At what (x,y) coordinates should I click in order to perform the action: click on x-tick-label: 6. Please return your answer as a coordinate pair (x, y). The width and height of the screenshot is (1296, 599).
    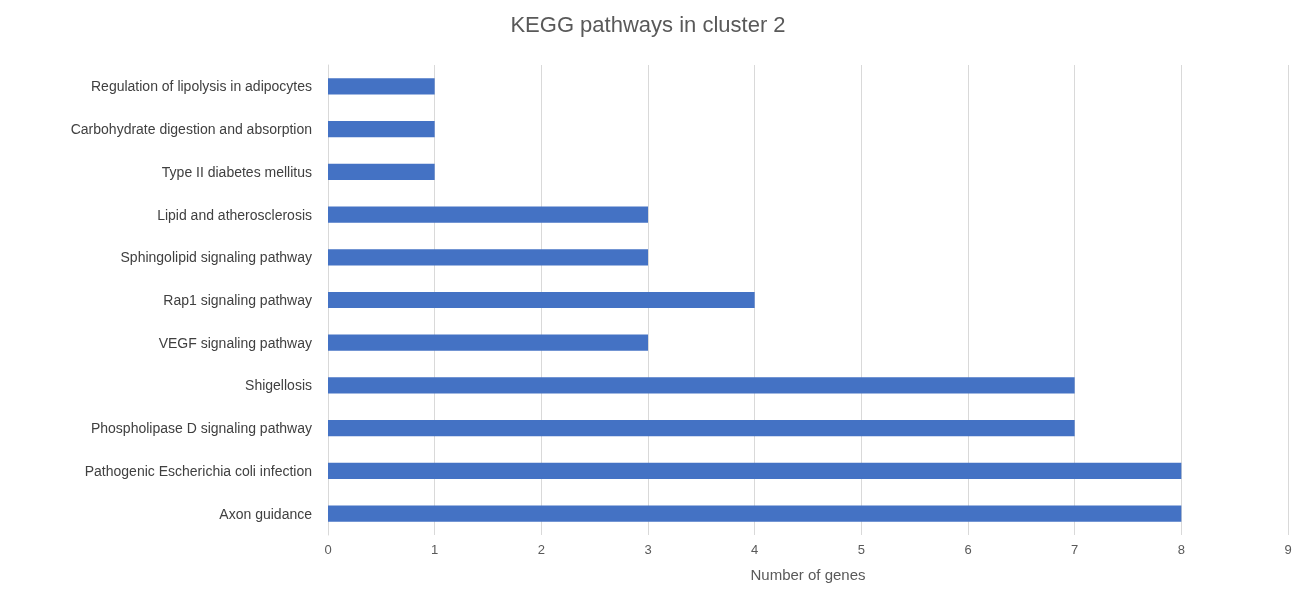
    Looking at the image, I should click on (968, 549).